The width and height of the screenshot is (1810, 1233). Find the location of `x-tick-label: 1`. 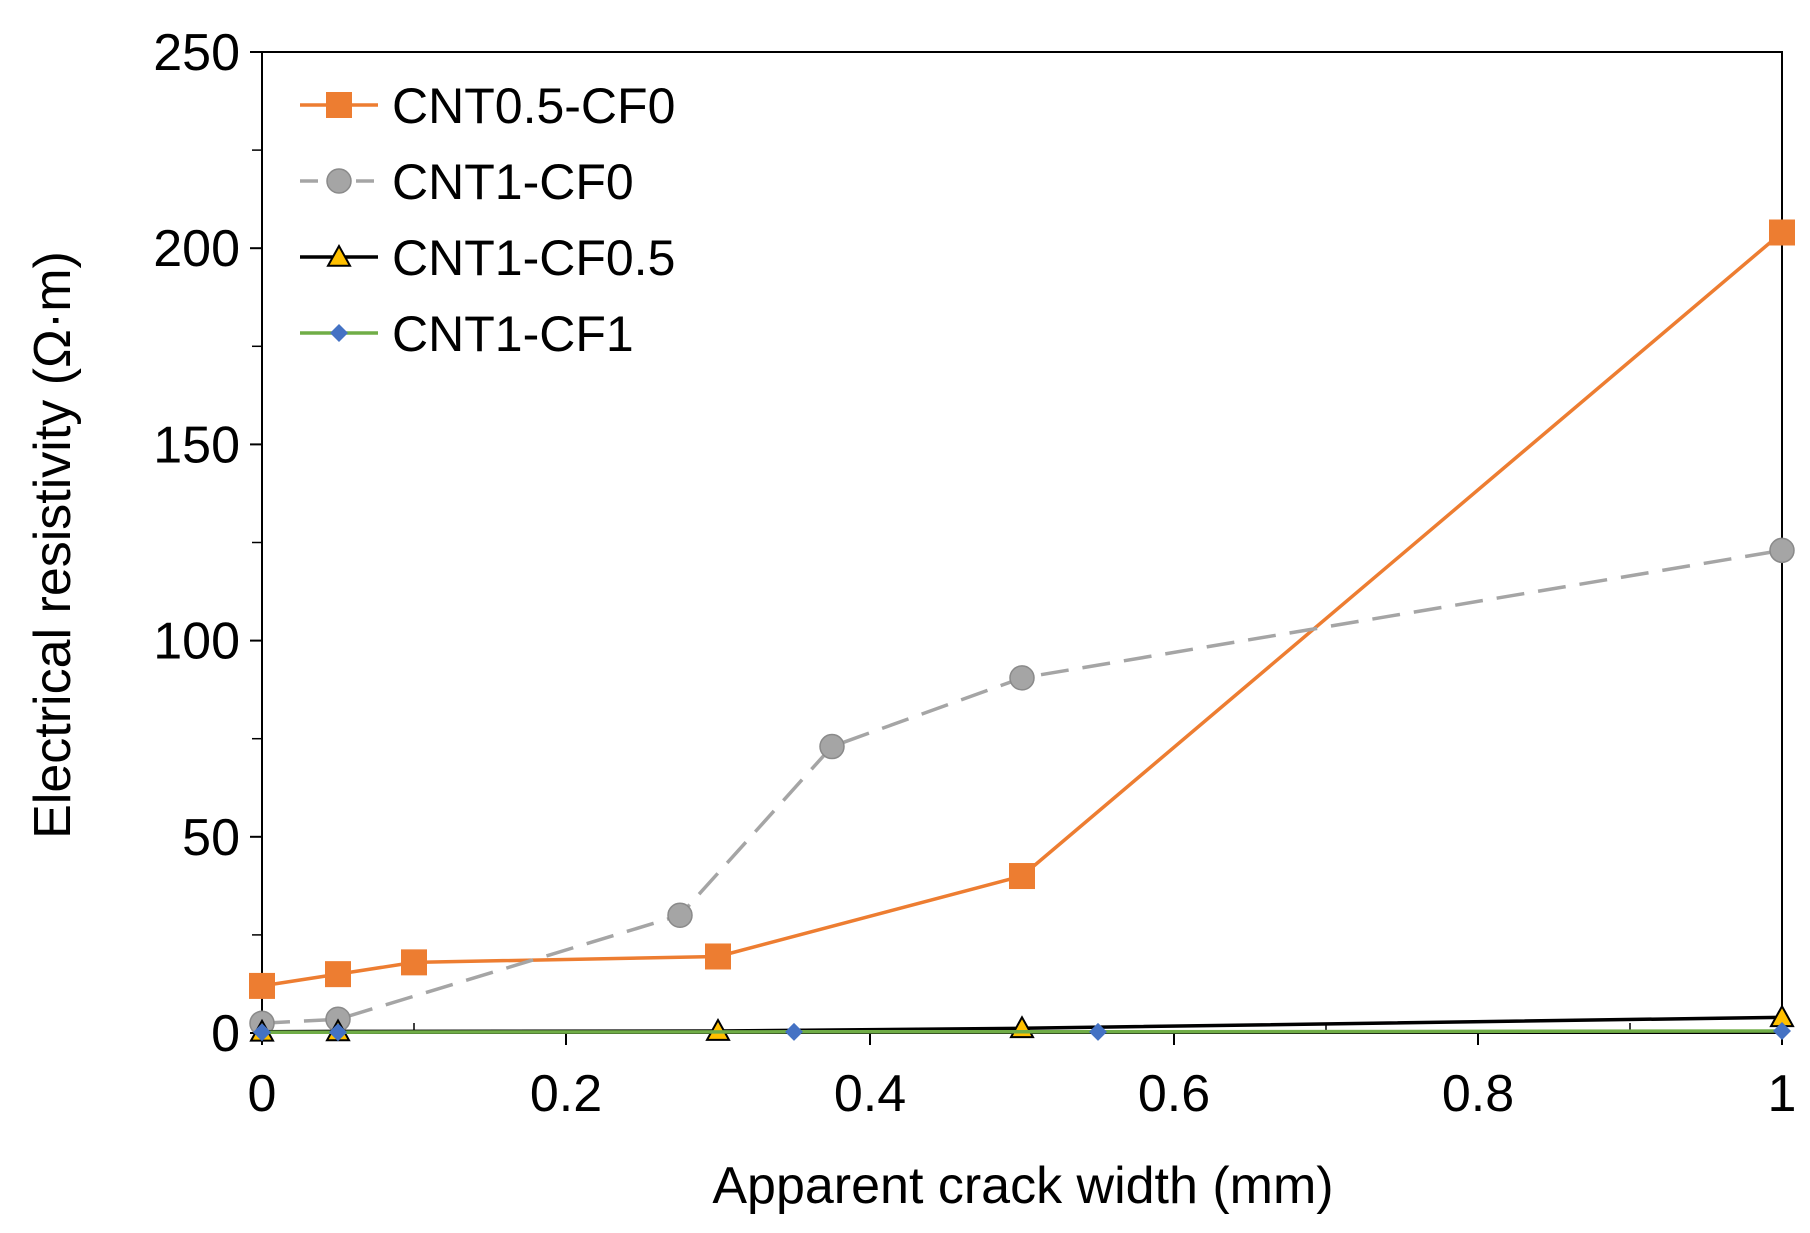

x-tick-label: 1 is located at coordinates (1782, 1094).